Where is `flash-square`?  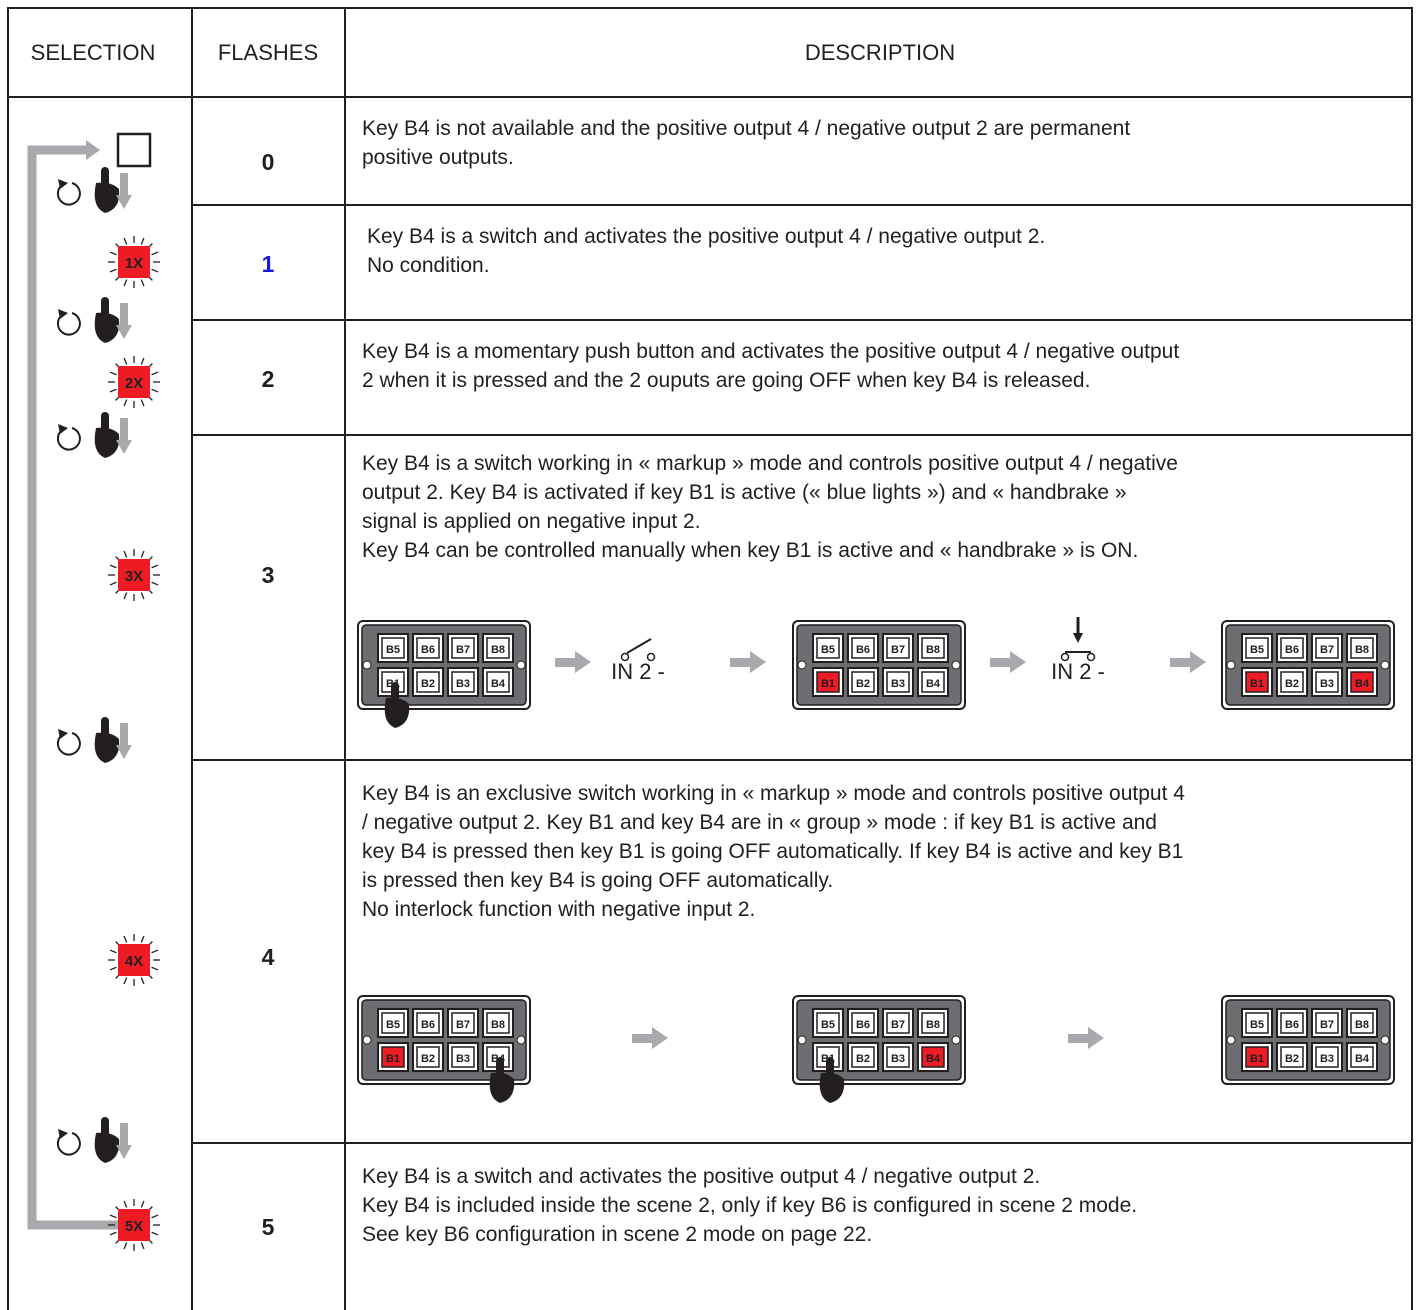
flash-square is located at coordinates (134, 575).